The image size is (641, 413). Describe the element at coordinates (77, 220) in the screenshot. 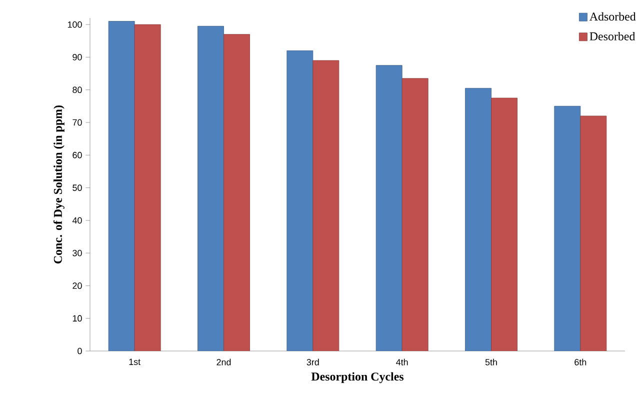

I see `y-tick-label: 40` at that location.